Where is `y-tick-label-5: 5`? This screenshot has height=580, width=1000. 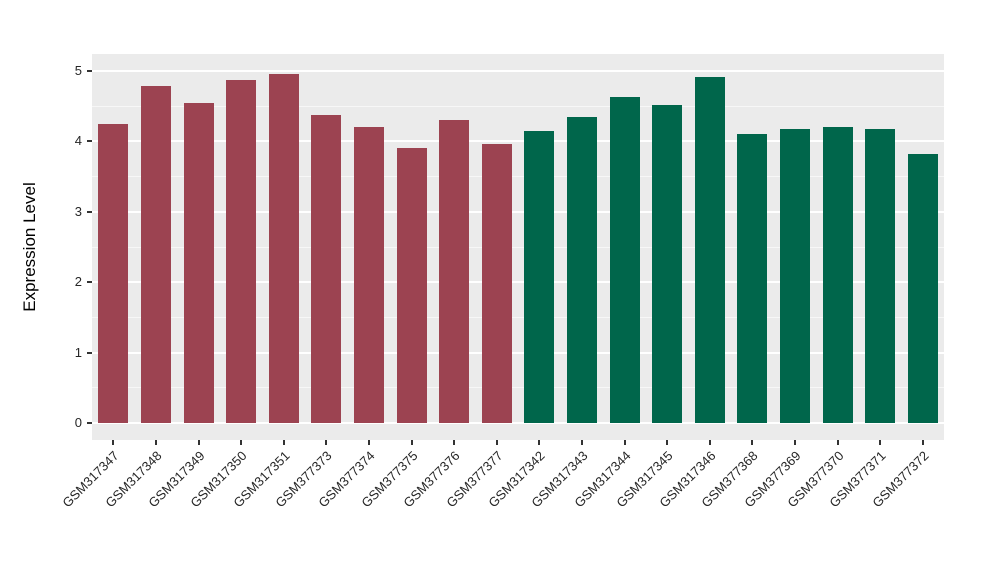 y-tick-label-5: 5 is located at coordinates (78, 70).